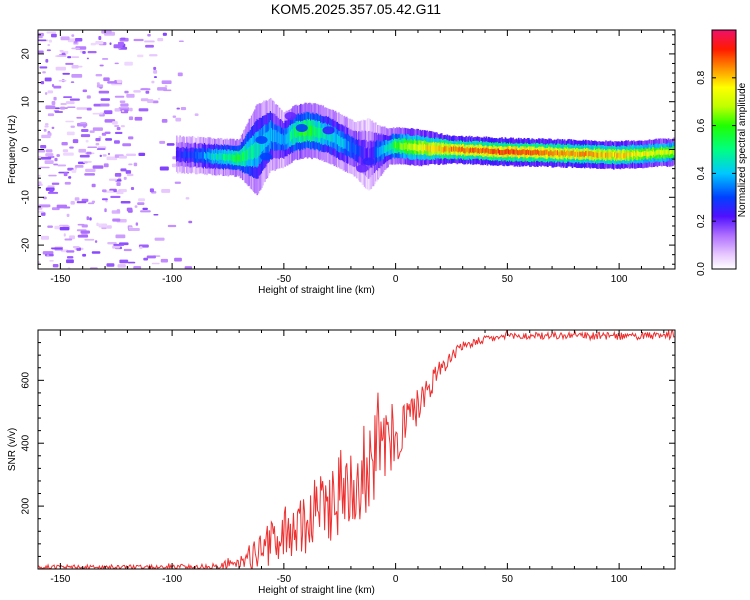 This screenshot has width=750, height=600. I want to click on spec-x-tick-label: 100, so click(619, 279).